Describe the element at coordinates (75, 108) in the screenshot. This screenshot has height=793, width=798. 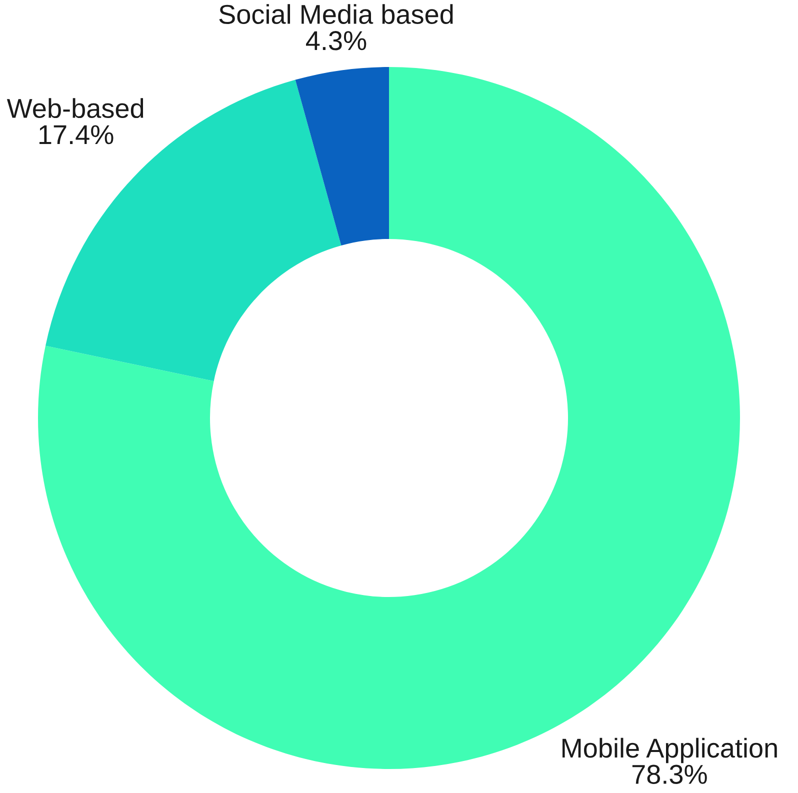
I see `slice-label: Web-based` at that location.